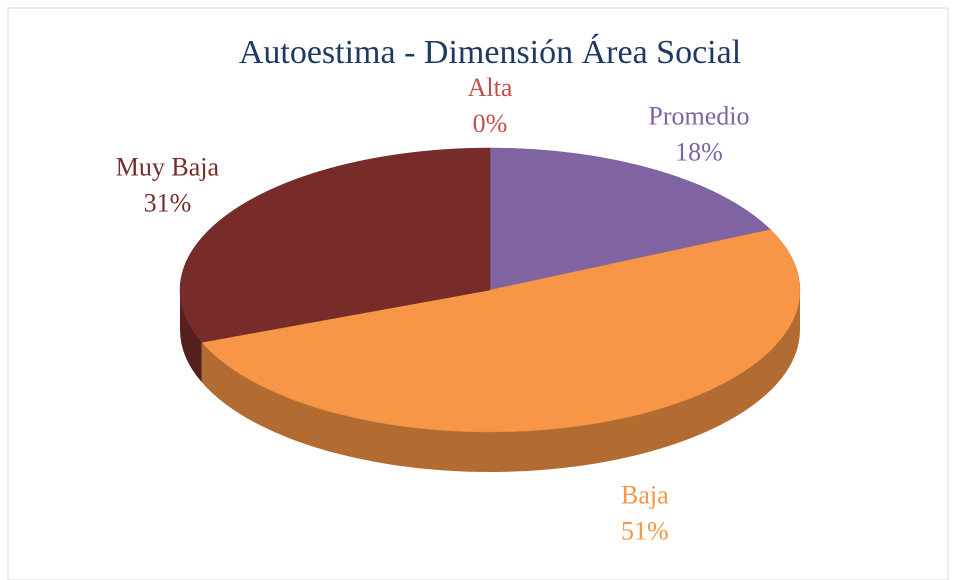  I want to click on slice-value-label: 0%, so click(490, 123).